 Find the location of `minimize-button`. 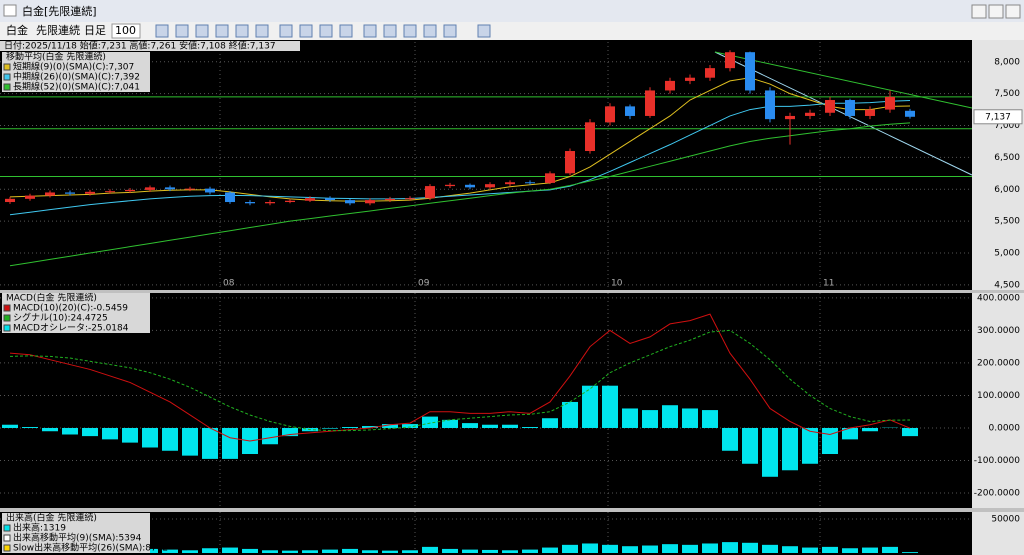

minimize-button is located at coordinates (979, 11).